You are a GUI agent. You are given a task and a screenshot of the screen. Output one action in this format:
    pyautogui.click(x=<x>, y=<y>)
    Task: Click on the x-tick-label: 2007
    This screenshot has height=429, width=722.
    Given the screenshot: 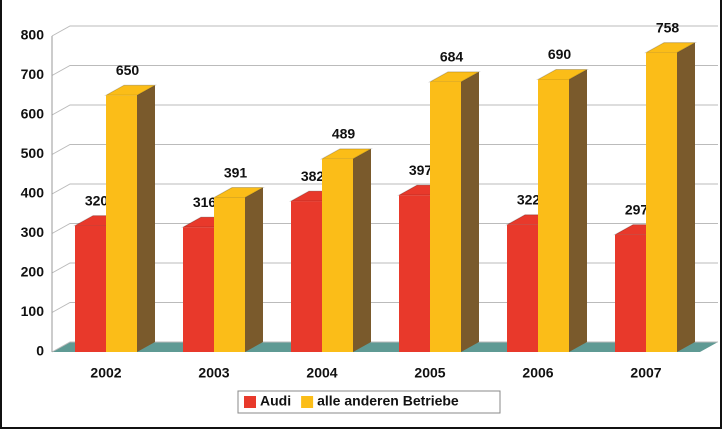 What is the action you would take?
    pyautogui.click(x=645, y=373)
    